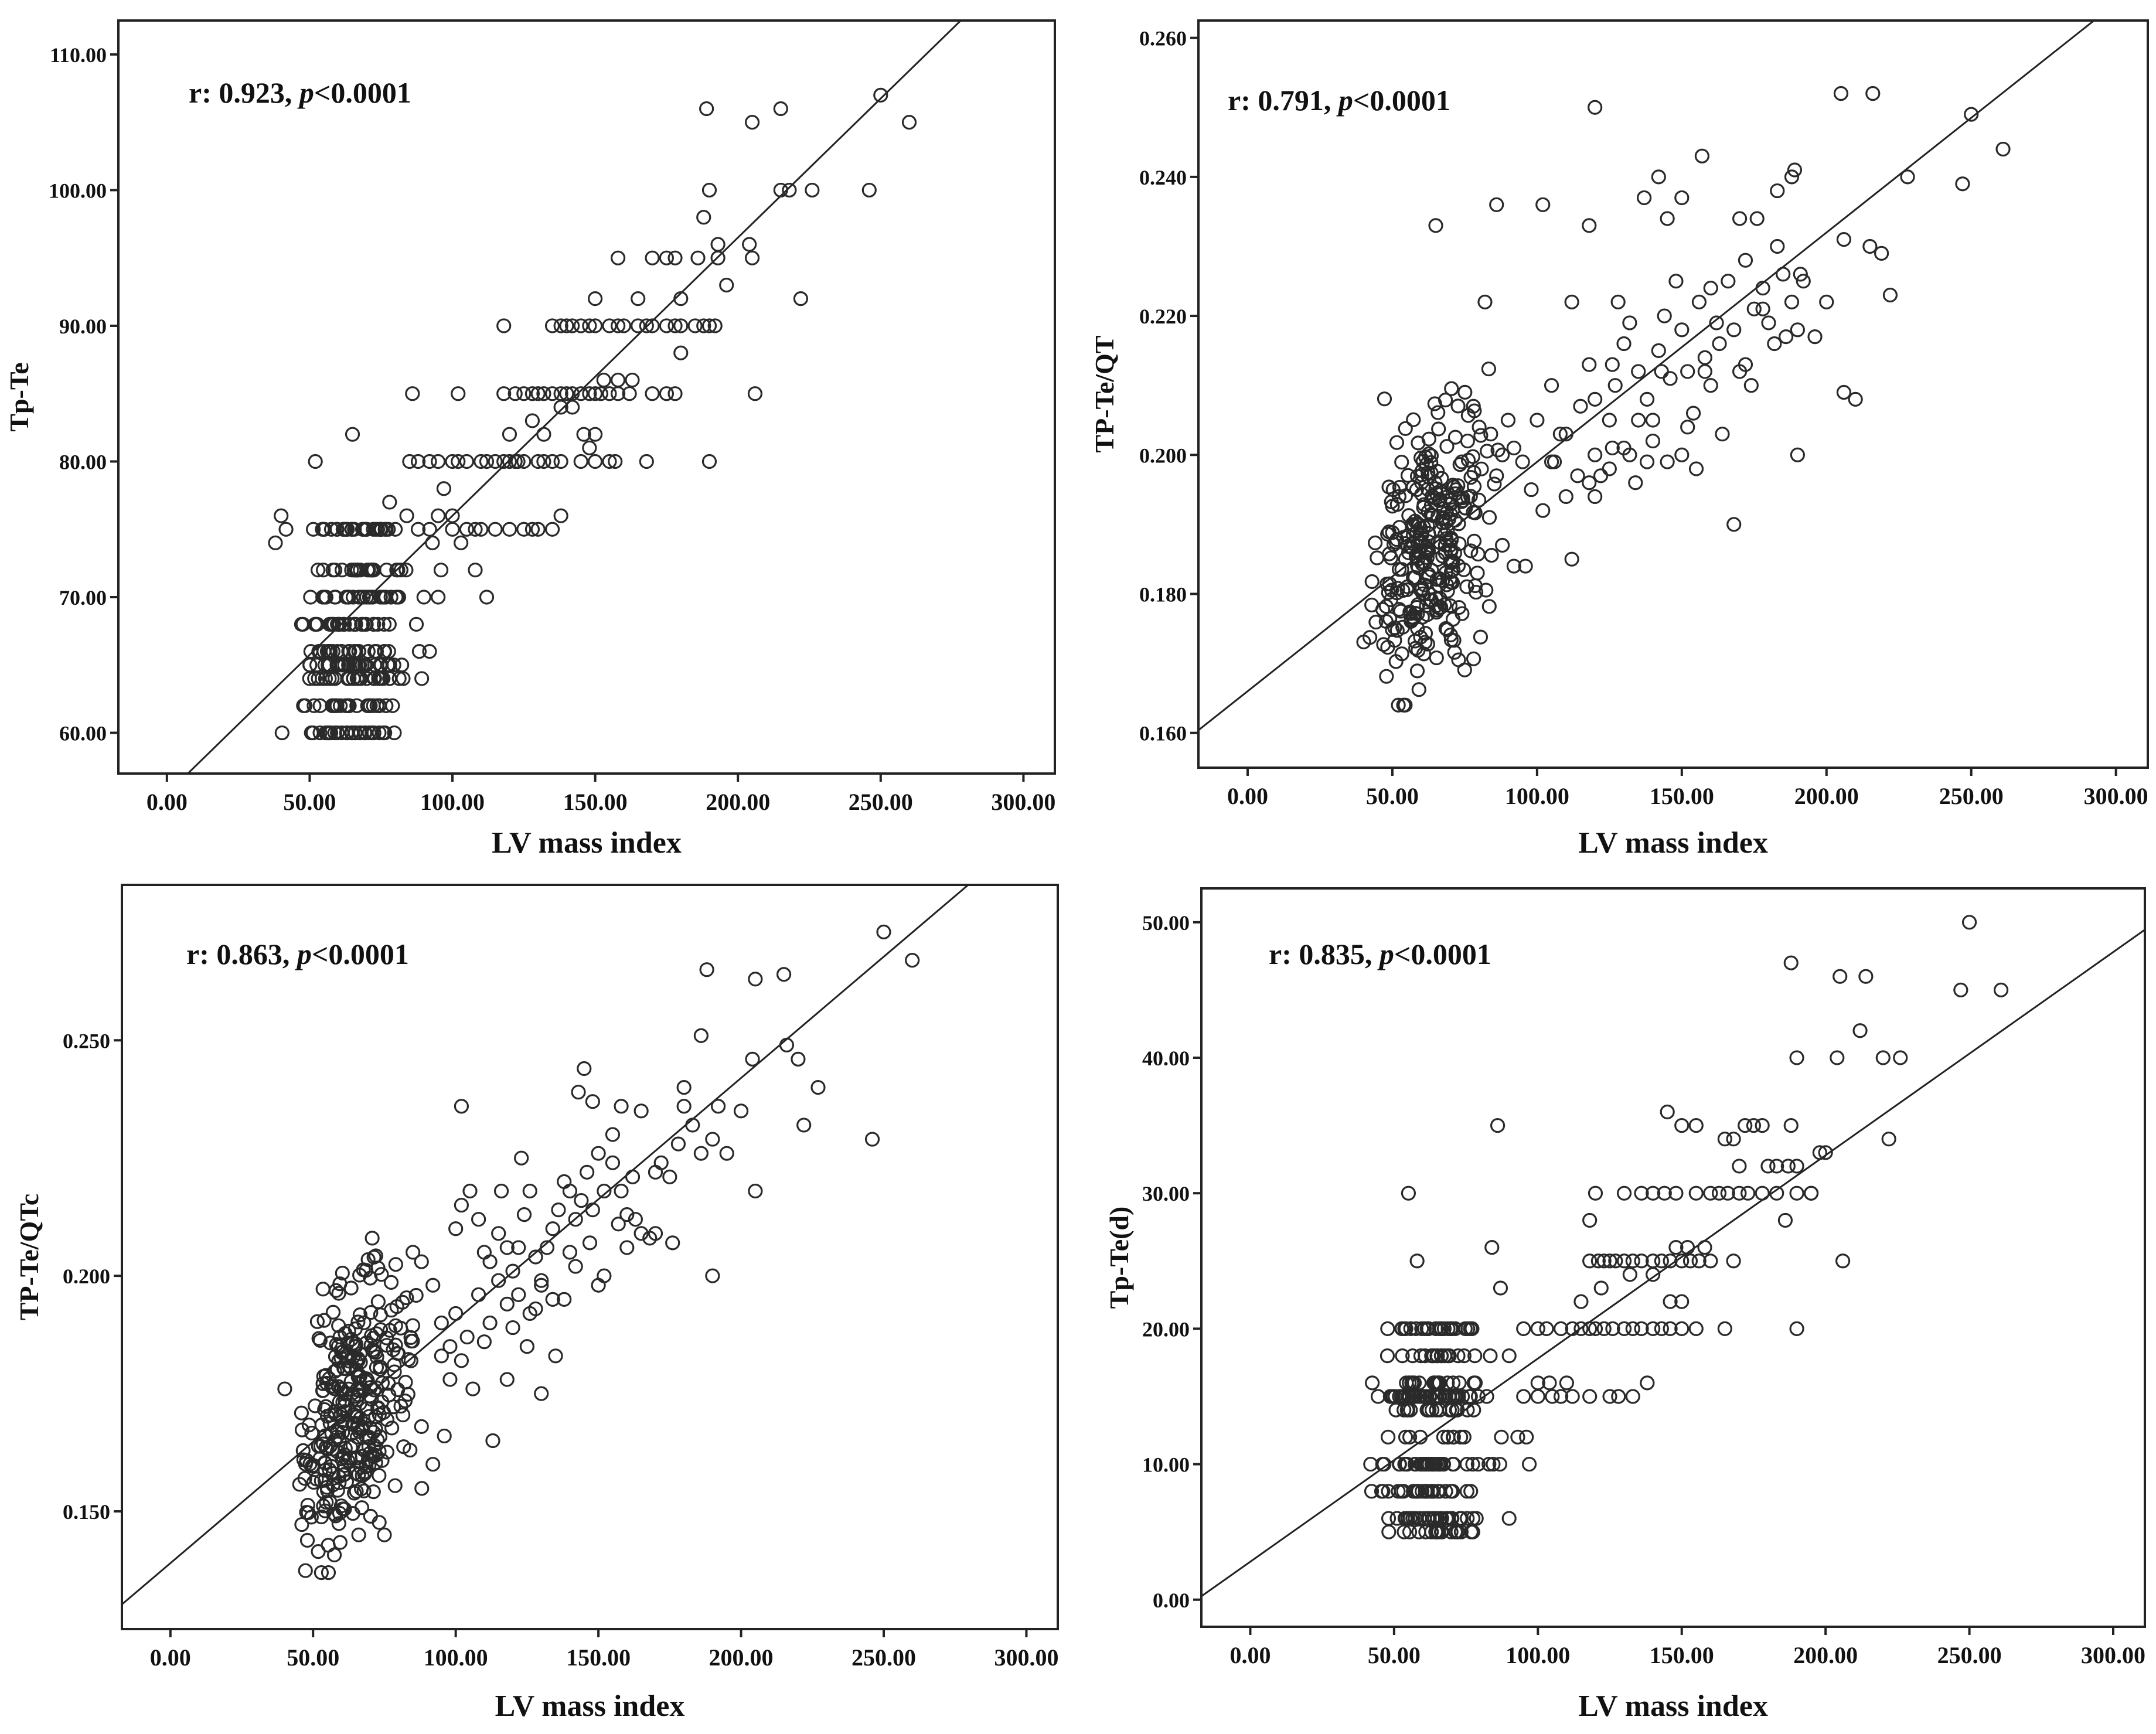 The height and width of the screenshot is (1734, 2156). I want to click on y-tick-label: 0.200, so click(86, 1276).